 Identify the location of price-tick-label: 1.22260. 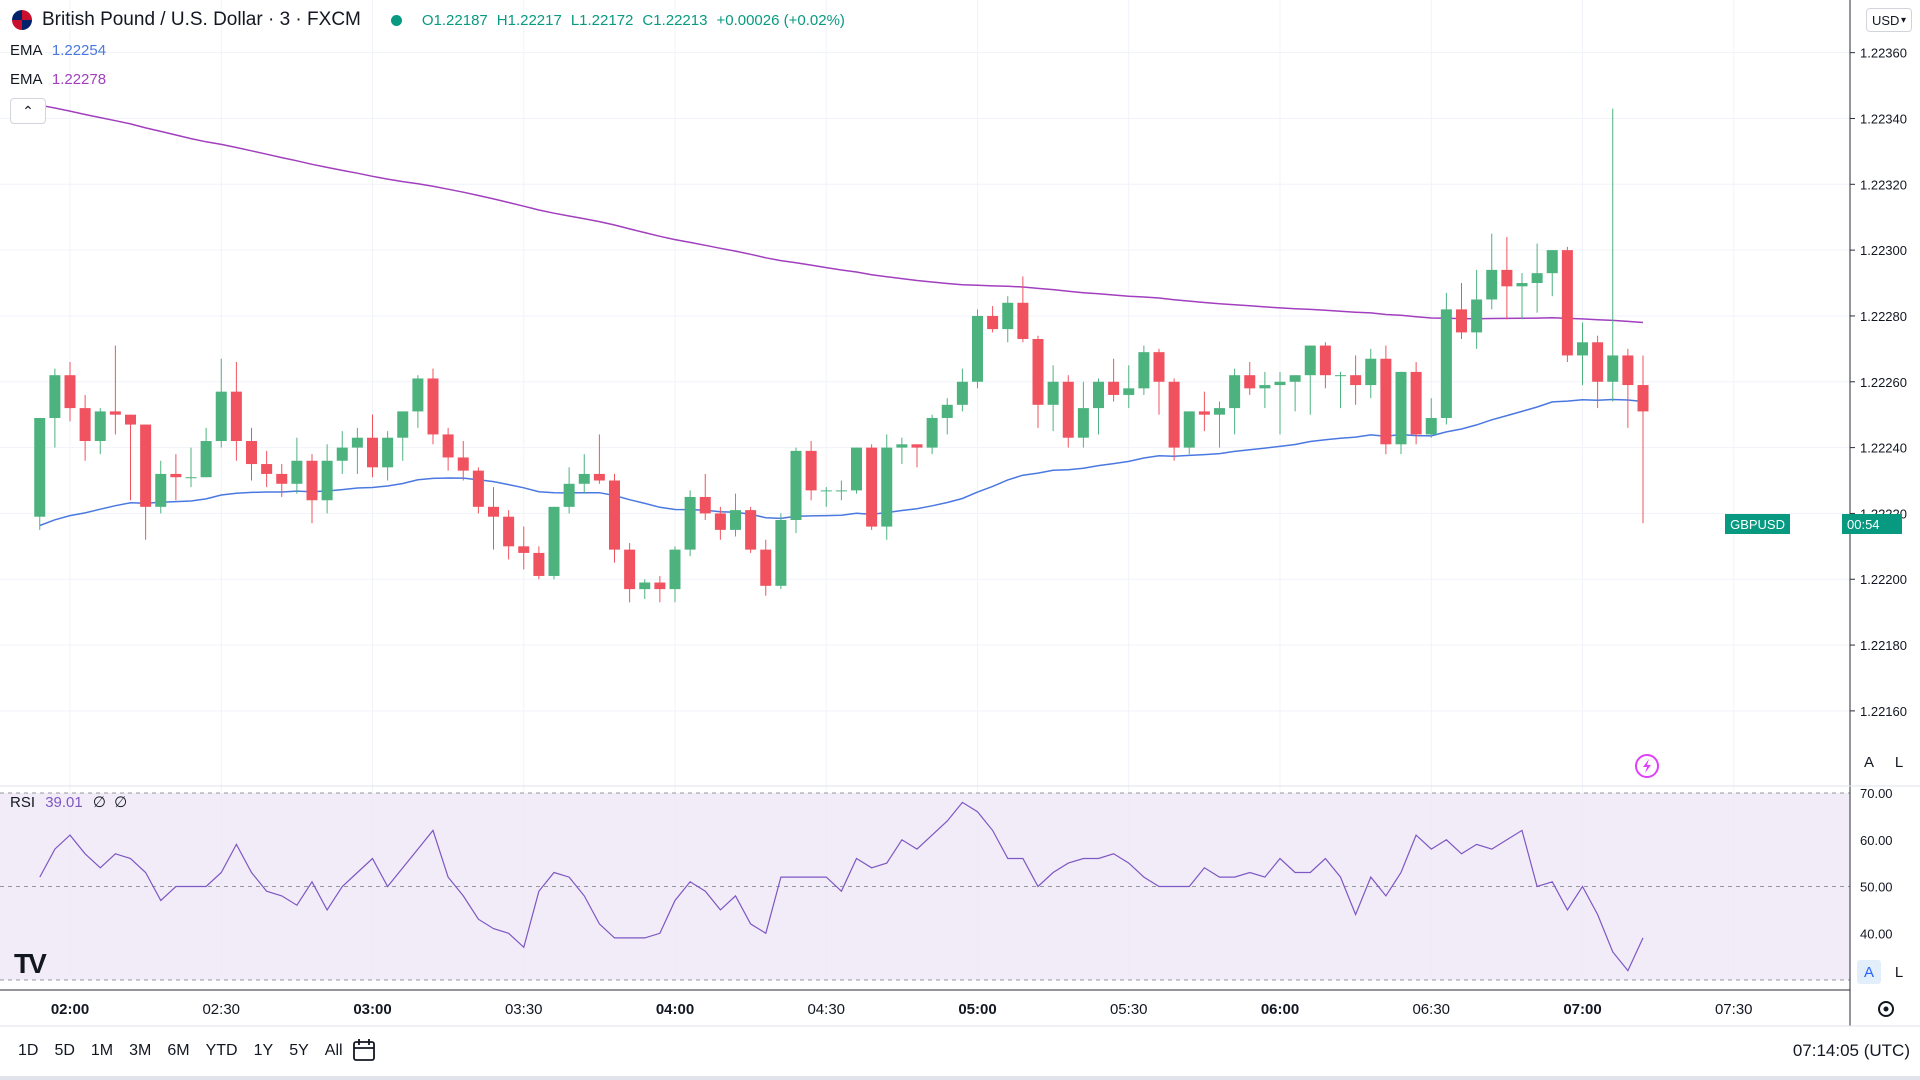
(1883, 382).